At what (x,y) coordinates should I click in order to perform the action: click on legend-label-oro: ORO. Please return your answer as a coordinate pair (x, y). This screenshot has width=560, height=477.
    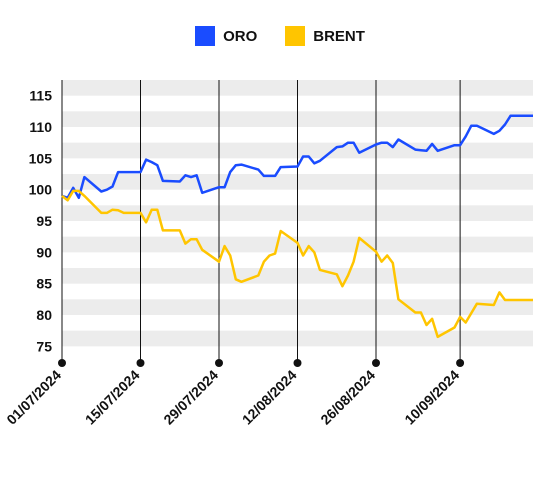
    Looking at the image, I should click on (240, 36).